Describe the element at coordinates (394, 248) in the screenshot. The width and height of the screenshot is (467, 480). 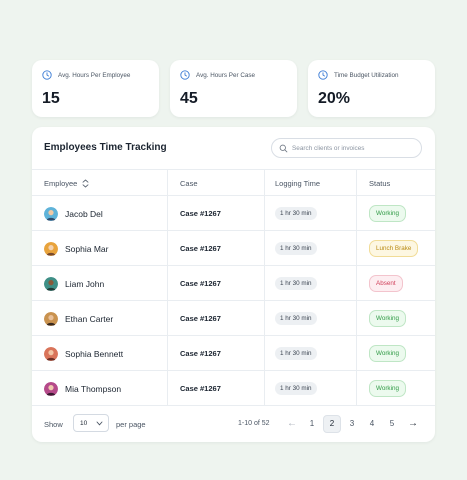
I see `status-badge: Lunch Brake` at that location.